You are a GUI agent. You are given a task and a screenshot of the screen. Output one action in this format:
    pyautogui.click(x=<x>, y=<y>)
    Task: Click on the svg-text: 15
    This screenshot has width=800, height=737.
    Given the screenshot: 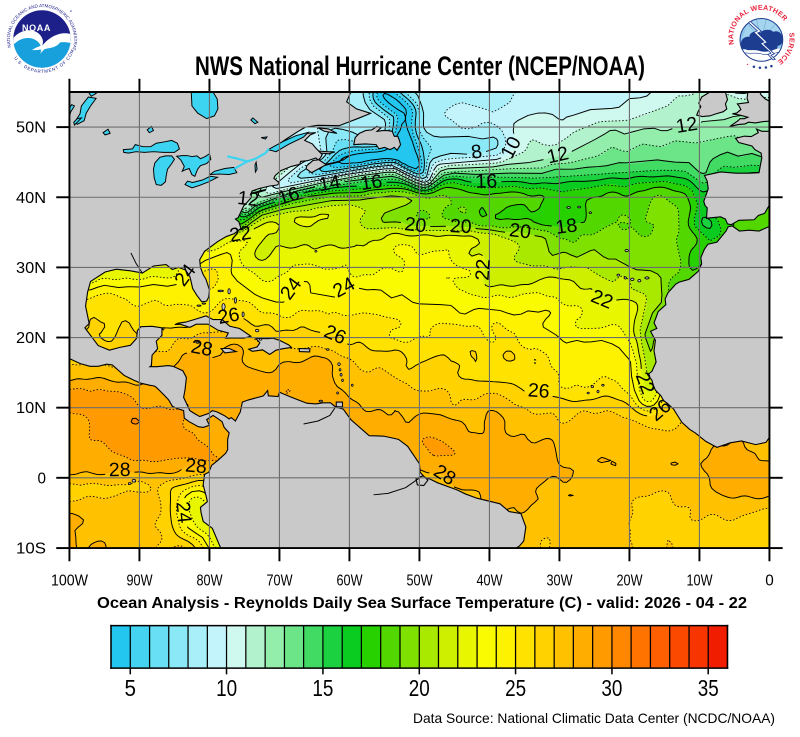 What is the action you would take?
    pyautogui.click(x=322, y=688)
    